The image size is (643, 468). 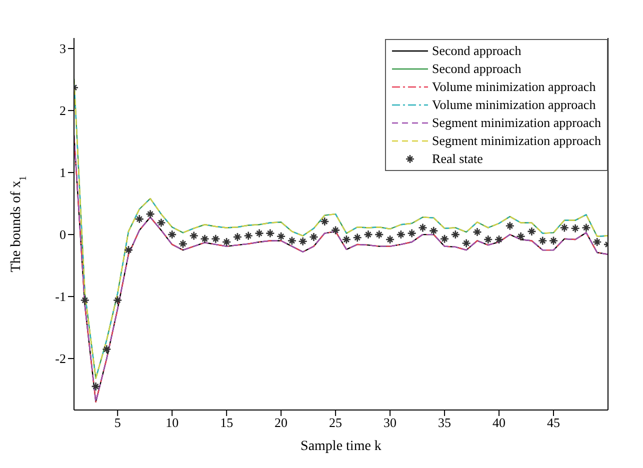 I want to click on x-tick-label: 40, so click(x=499, y=422).